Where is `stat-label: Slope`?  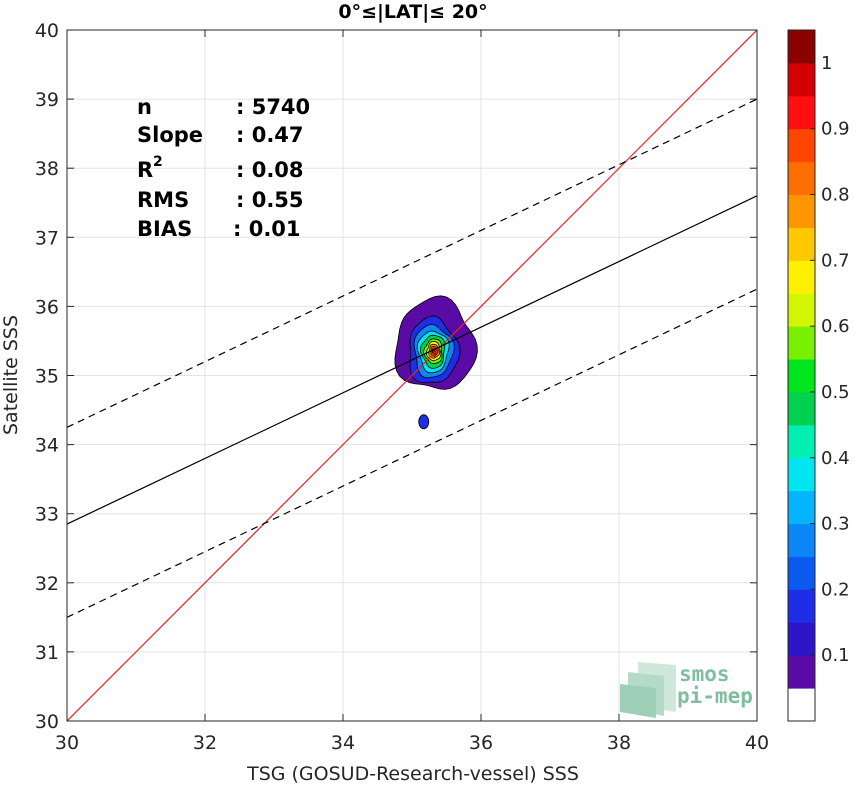
stat-label: Slope is located at coordinates (170, 135).